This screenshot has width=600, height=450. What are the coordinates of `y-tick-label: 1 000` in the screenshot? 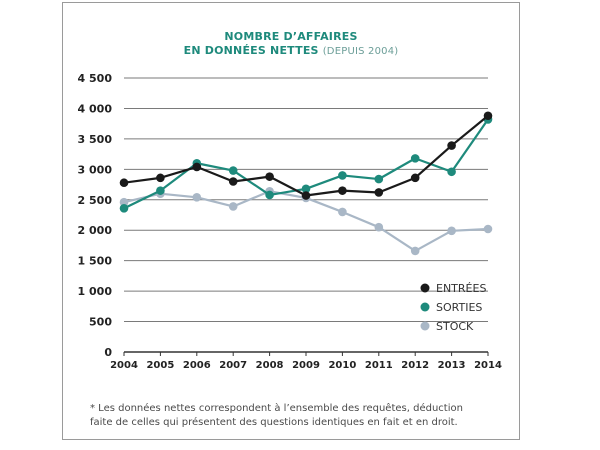 It's located at (95, 291).